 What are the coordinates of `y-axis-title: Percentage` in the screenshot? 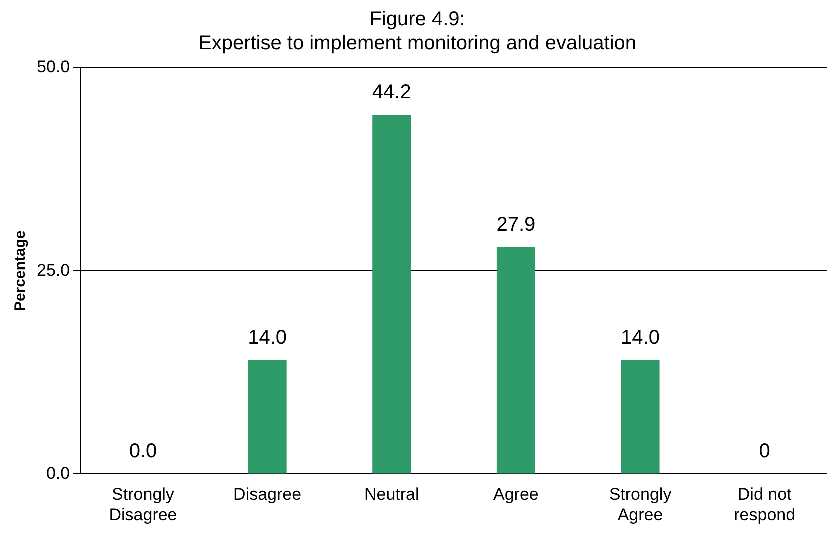 It's located at (21, 271).